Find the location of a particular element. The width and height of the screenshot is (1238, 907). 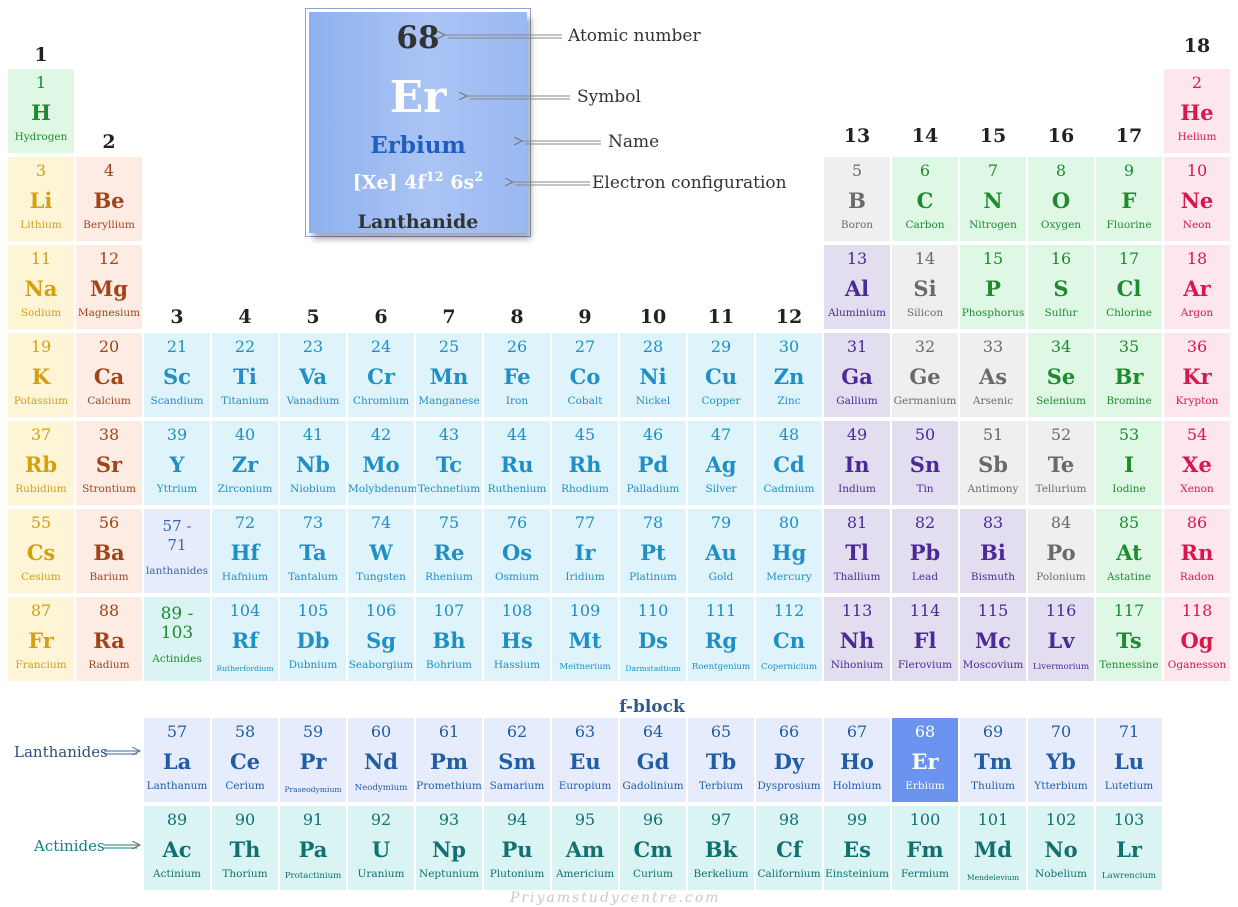

element-cell-pm: 61 Pm Promethium is located at coordinates (449, 760).